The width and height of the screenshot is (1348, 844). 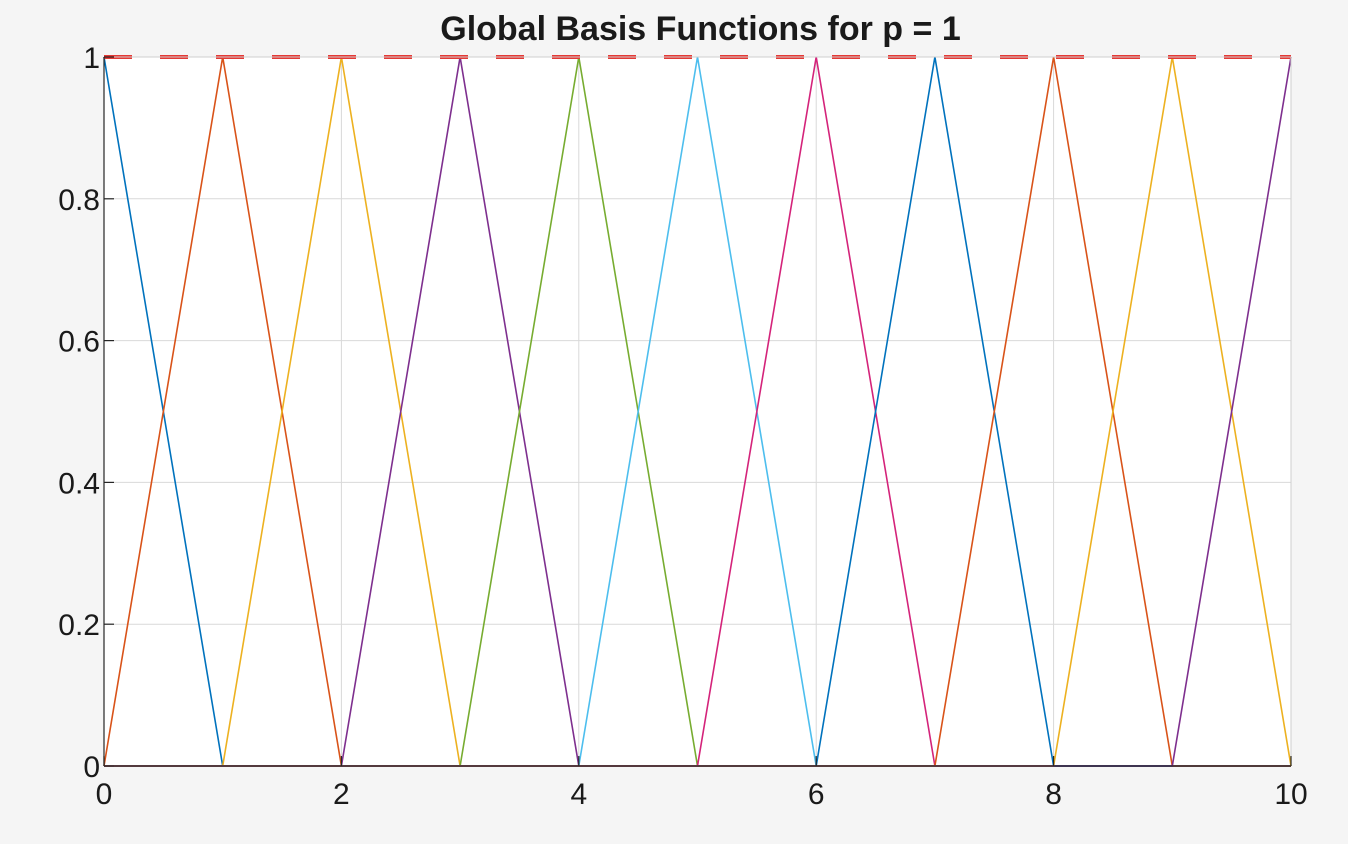 What do you see at coordinates (79, 483) in the screenshot?
I see `y-tick-label-2: 0.4` at bounding box center [79, 483].